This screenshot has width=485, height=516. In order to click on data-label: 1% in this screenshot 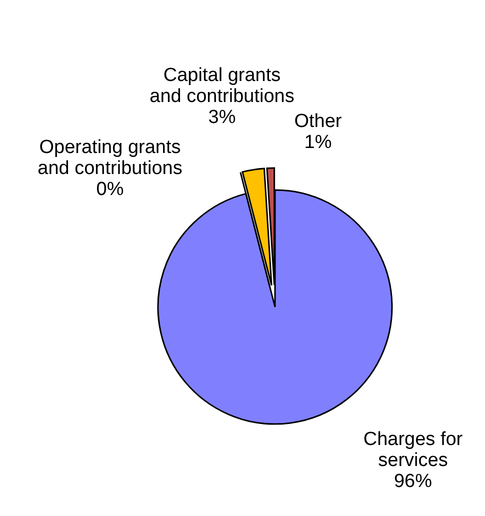, I will do `click(318, 142)`.